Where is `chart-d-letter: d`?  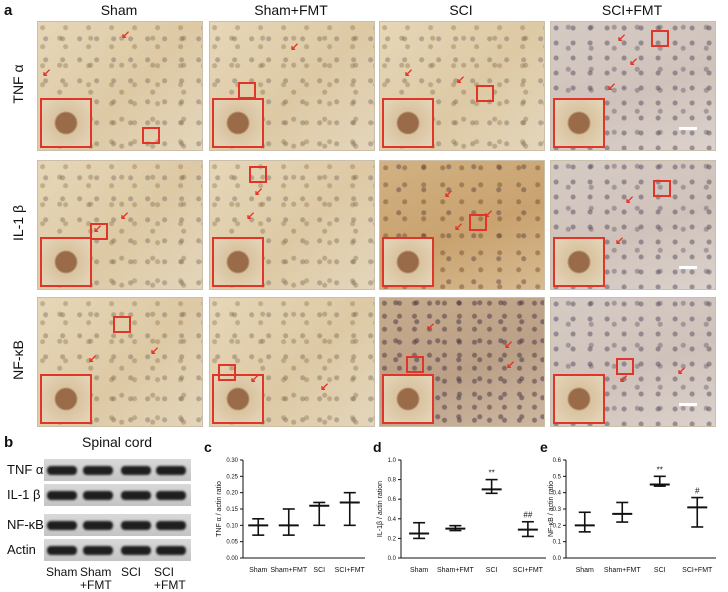
chart-d-letter: d is located at coordinates (377, 447).